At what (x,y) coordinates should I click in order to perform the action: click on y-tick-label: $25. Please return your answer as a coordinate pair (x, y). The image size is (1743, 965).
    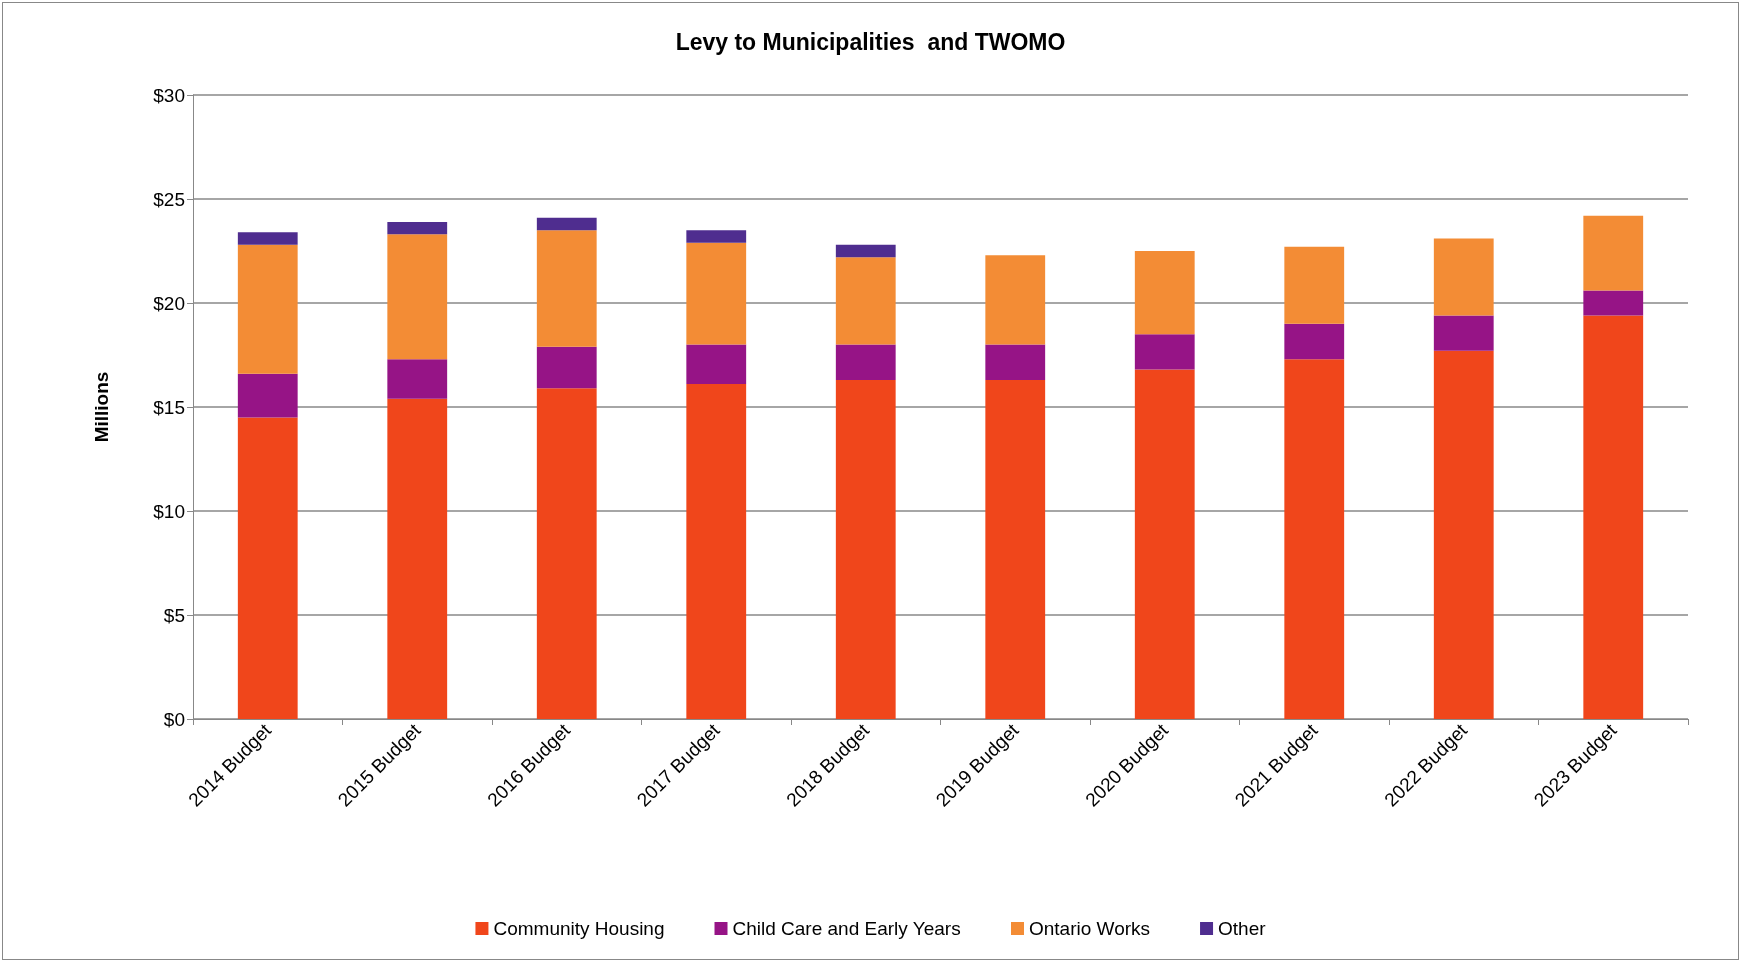
    Looking at the image, I should click on (169, 199).